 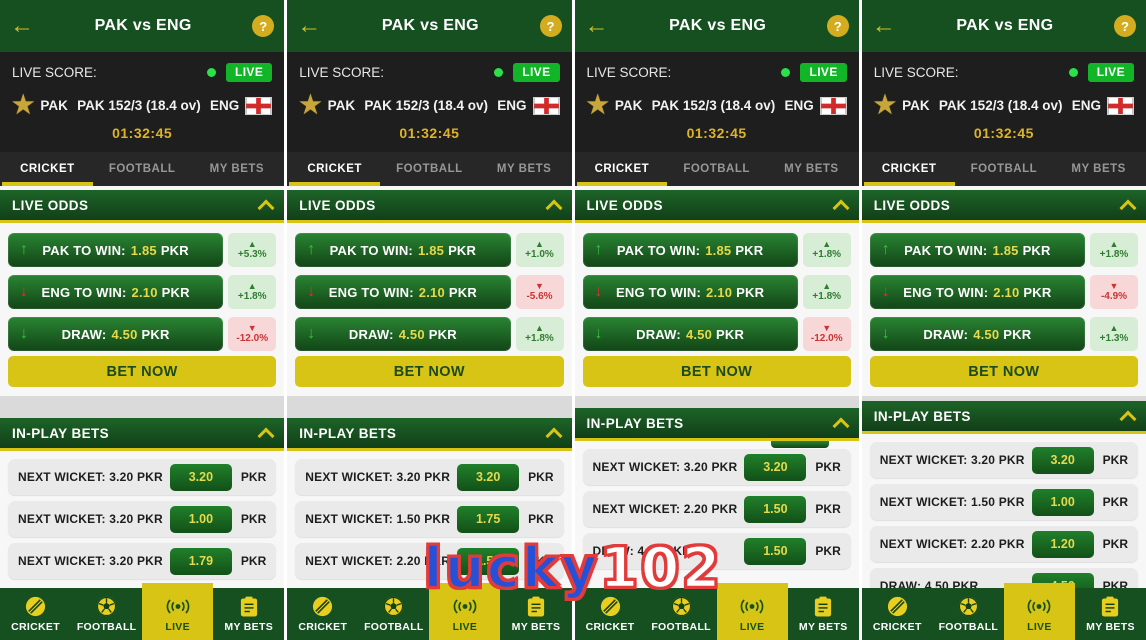 I want to click on cricket-ball-icon, so click(x=322, y=606).